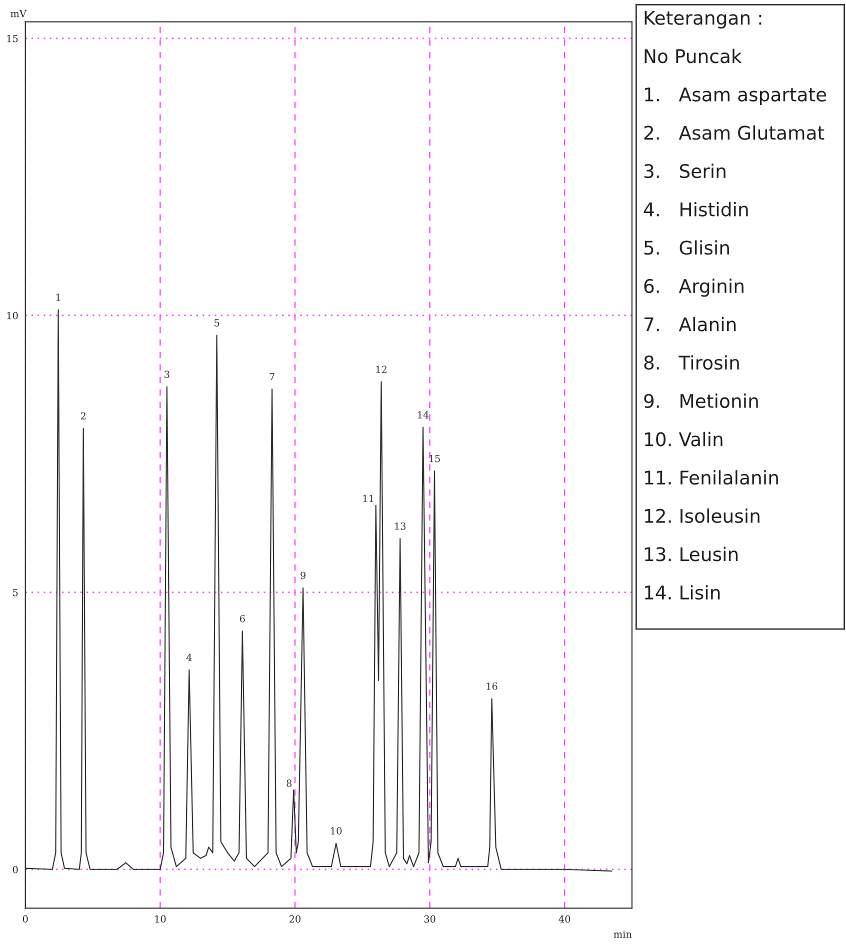 The width and height of the screenshot is (846, 946). What do you see at coordinates (735, 97) in the screenshot?
I see `text: 1. Asam aspartate` at bounding box center [735, 97].